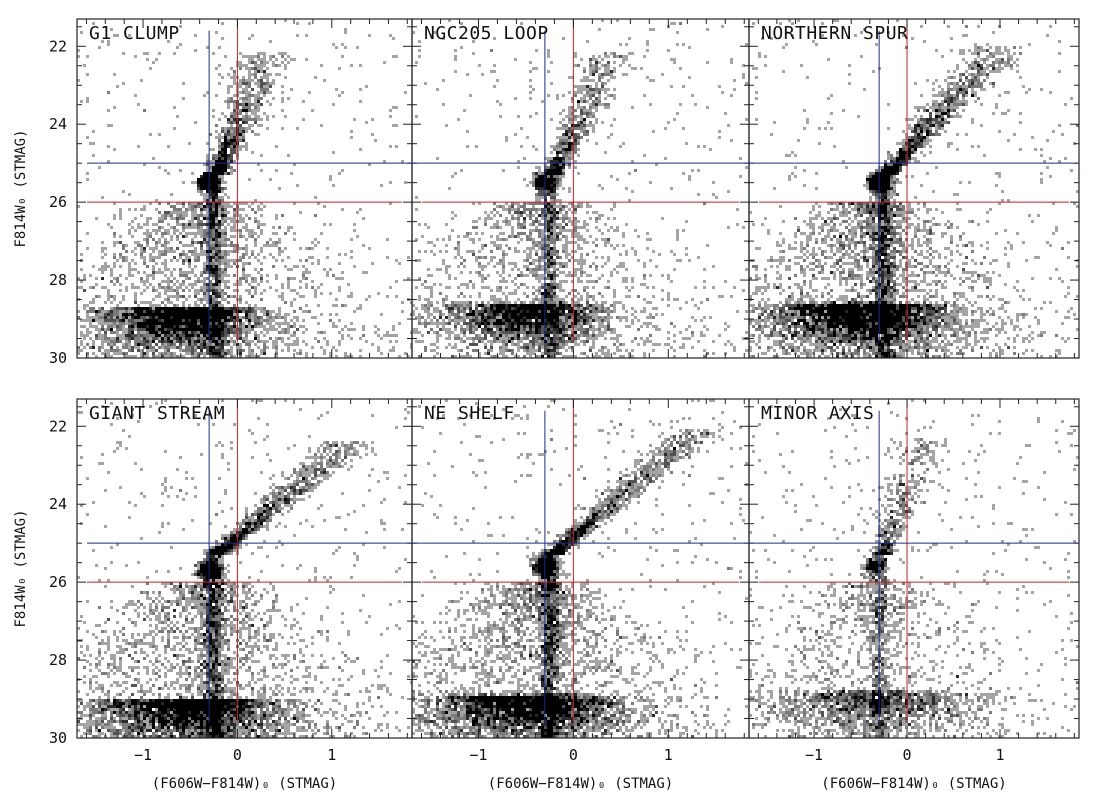 The image size is (1100, 799). I want to click on cmd-panel-3: NORTHERN SPUR, so click(914, 188).